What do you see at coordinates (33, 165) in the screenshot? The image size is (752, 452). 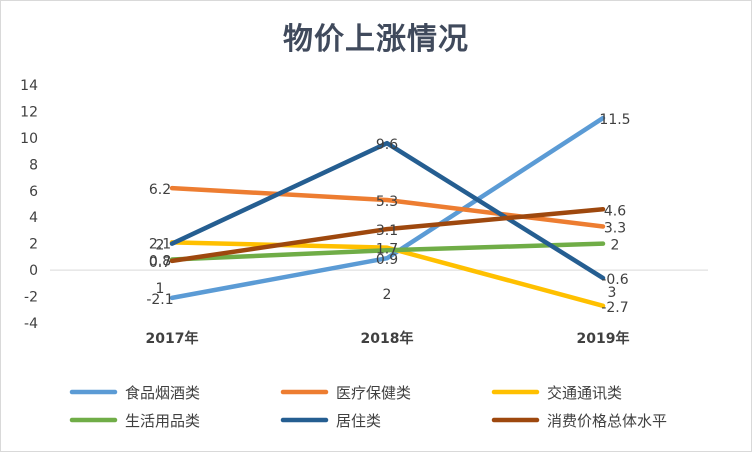 I see `y-tick-label: 8` at bounding box center [33, 165].